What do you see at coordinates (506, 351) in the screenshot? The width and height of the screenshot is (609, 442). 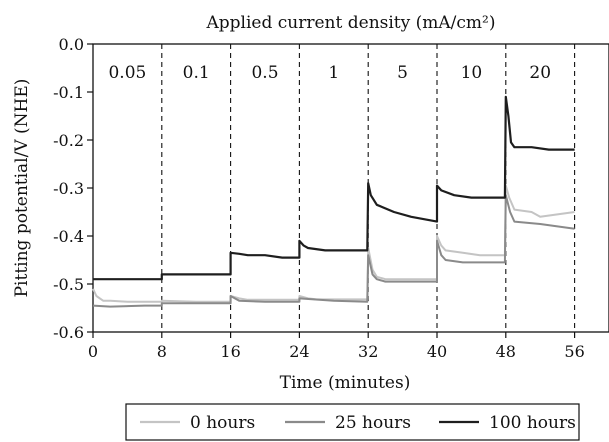 I see `x-tick-label: 48` at bounding box center [506, 351].